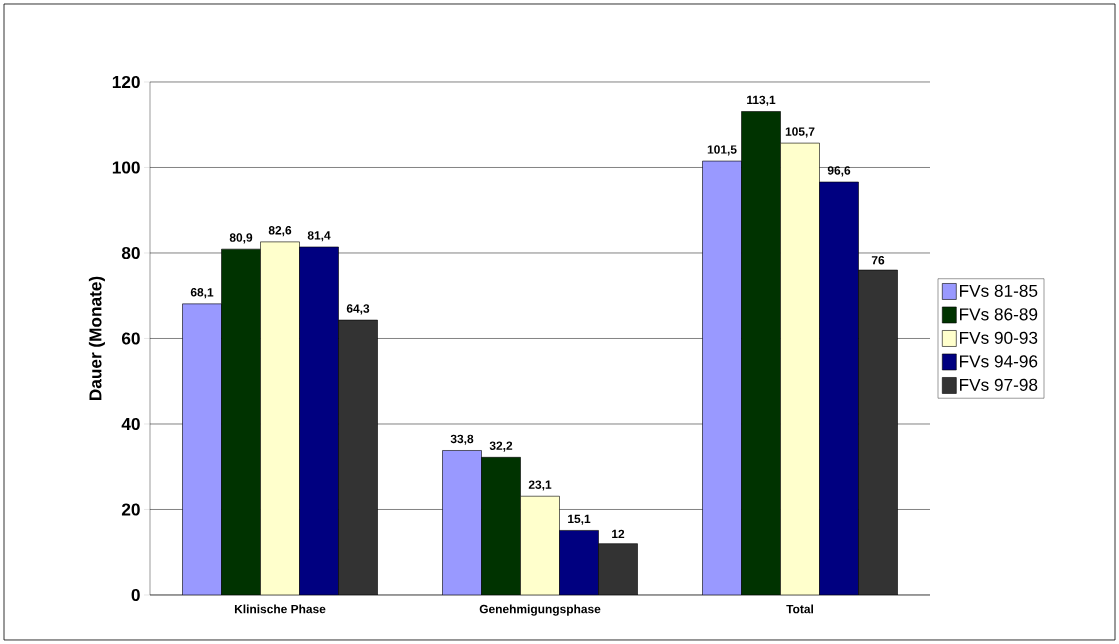 Image resolution: width=1119 pixels, height=644 pixels. Describe the element at coordinates (800, 132) in the screenshot. I see `data-label: 105,7` at that location.